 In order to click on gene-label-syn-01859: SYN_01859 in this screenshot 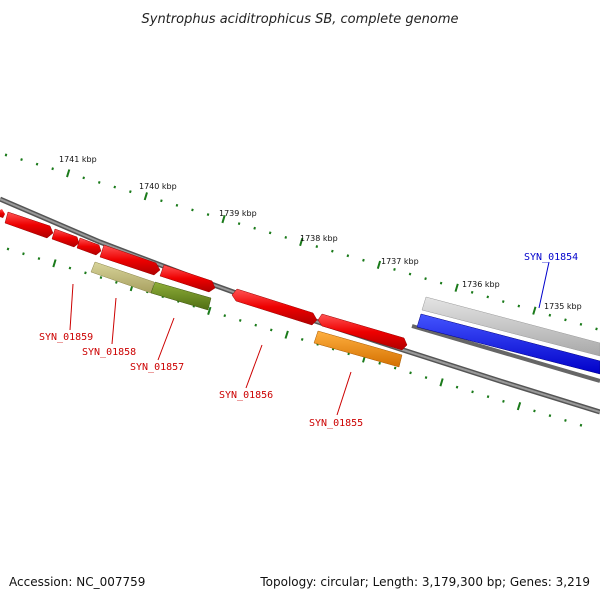, I will do `click(66, 337)`.